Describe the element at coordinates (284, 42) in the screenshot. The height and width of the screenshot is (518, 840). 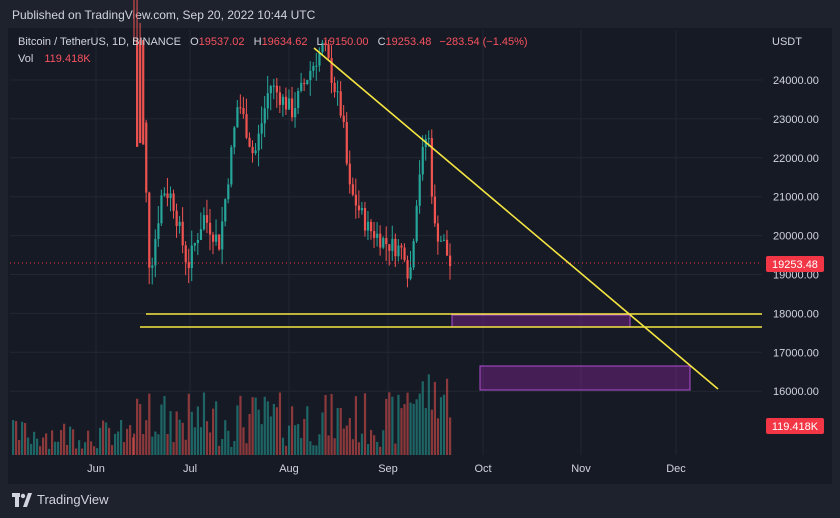
I see `high-value: 19634.62` at that location.